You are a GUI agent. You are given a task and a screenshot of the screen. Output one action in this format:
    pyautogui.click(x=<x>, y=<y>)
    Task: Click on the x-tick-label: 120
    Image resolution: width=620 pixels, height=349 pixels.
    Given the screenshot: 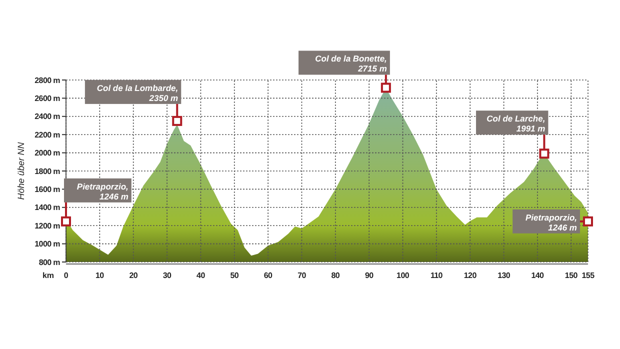 What is the action you would take?
    pyautogui.click(x=471, y=275)
    